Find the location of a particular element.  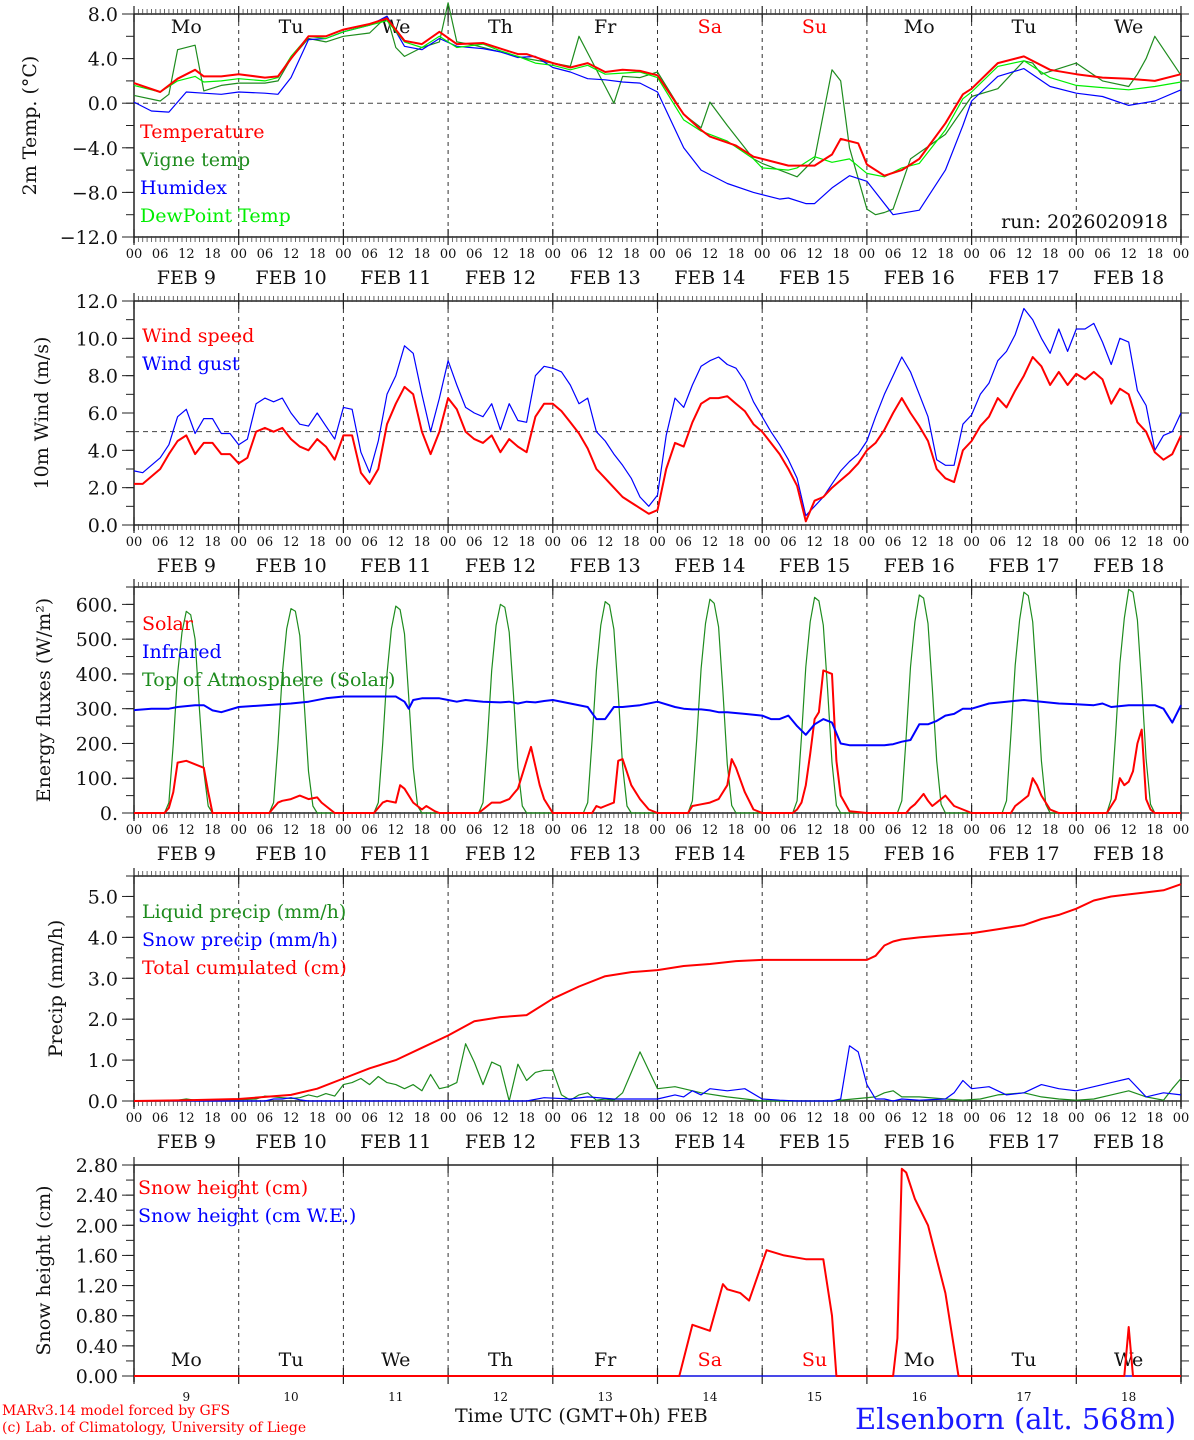

y-tick-label: 600. is located at coordinates (97, 605).